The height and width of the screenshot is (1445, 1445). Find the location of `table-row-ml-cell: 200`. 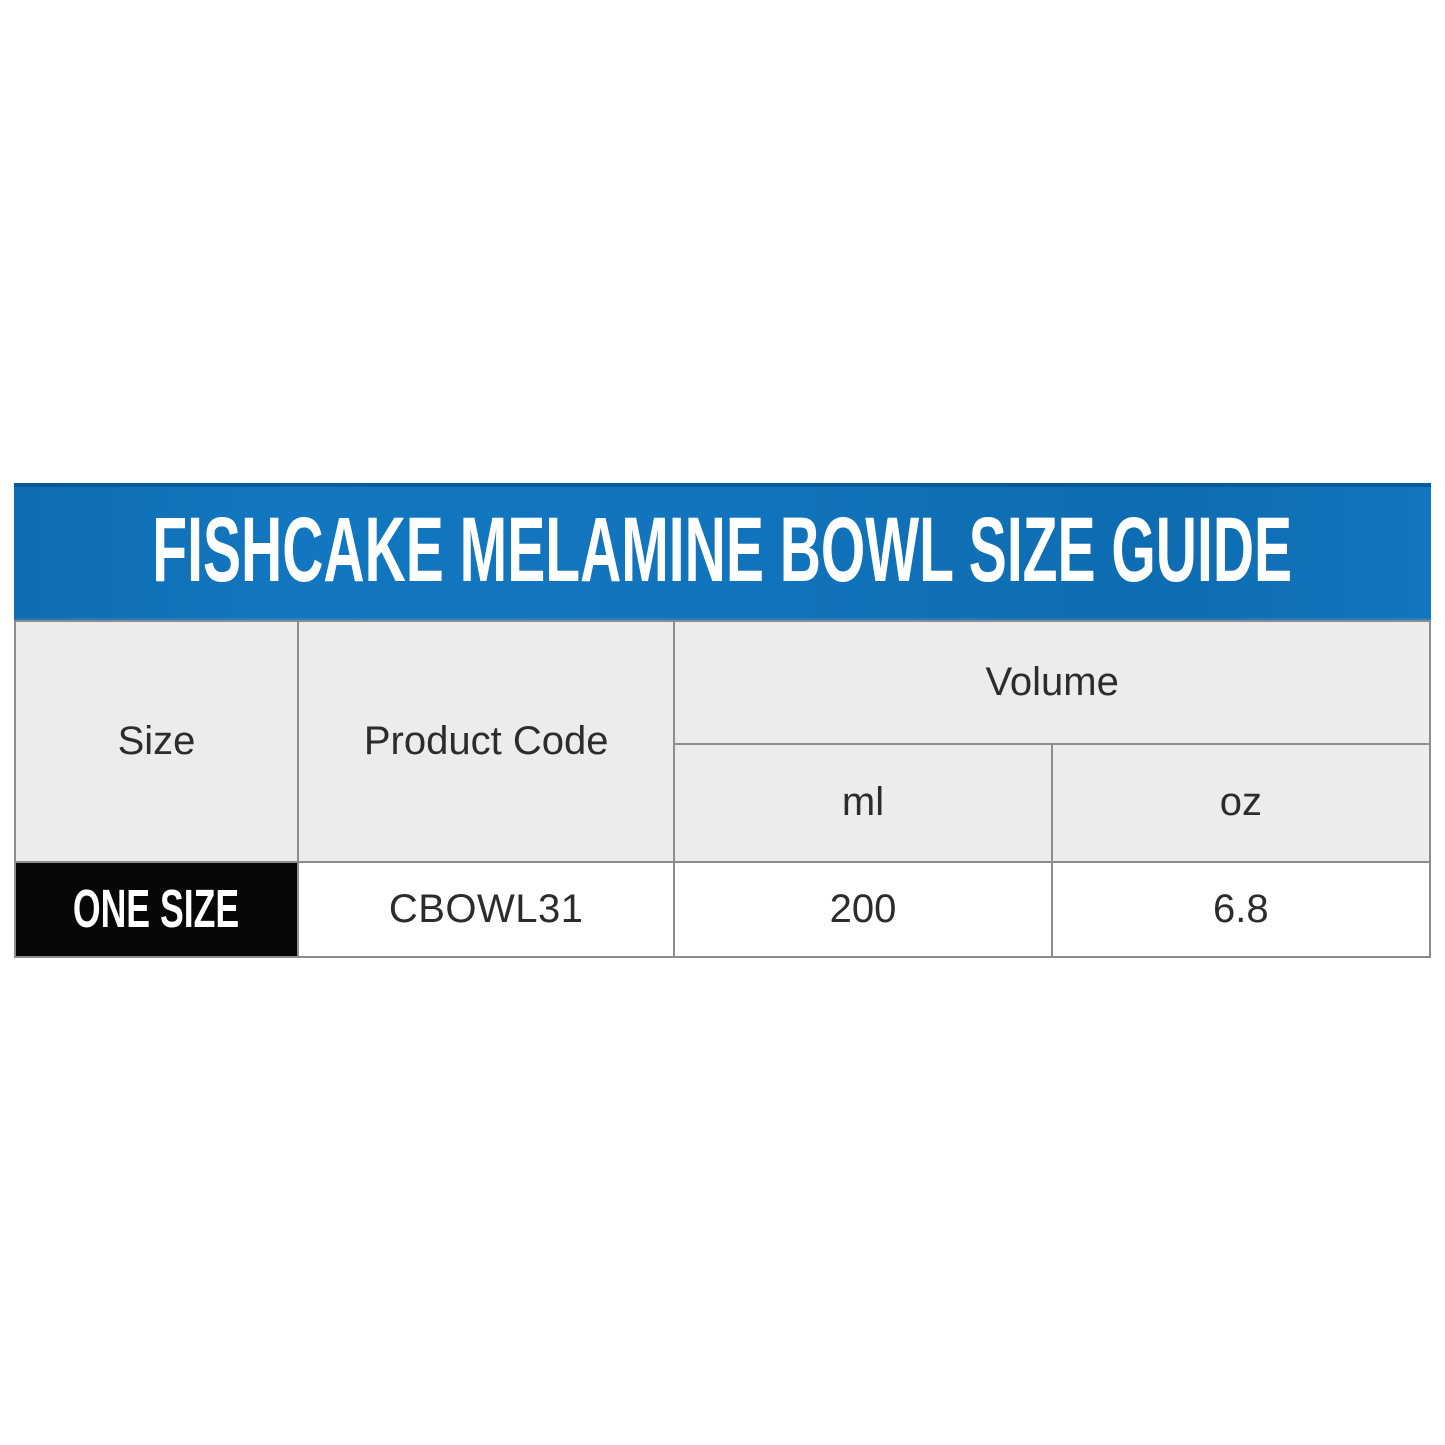

table-row-ml-cell: 200 is located at coordinates (863, 909).